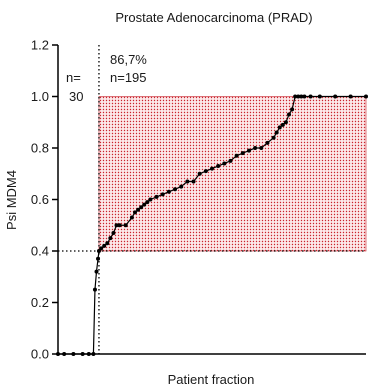 The image size is (368, 392). Describe the element at coordinates (40, 45) in the screenshot. I see `y-tick-label: 1.2` at that location.